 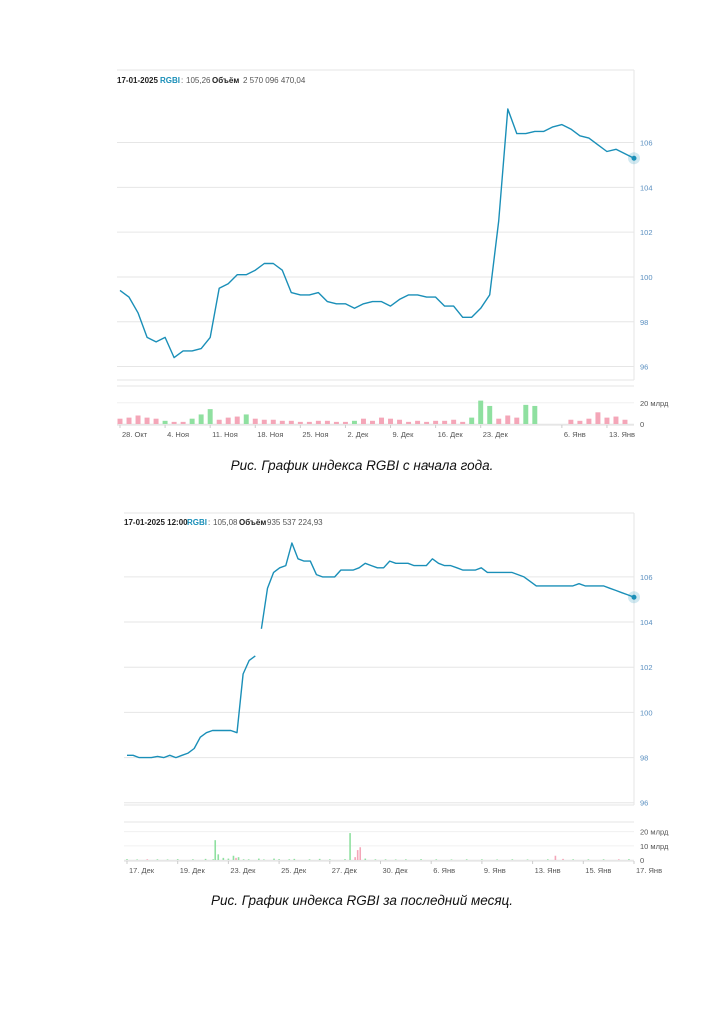 I want to click on volume-axis: 20 млрд 10 млрд 0, so click(x=654, y=846).